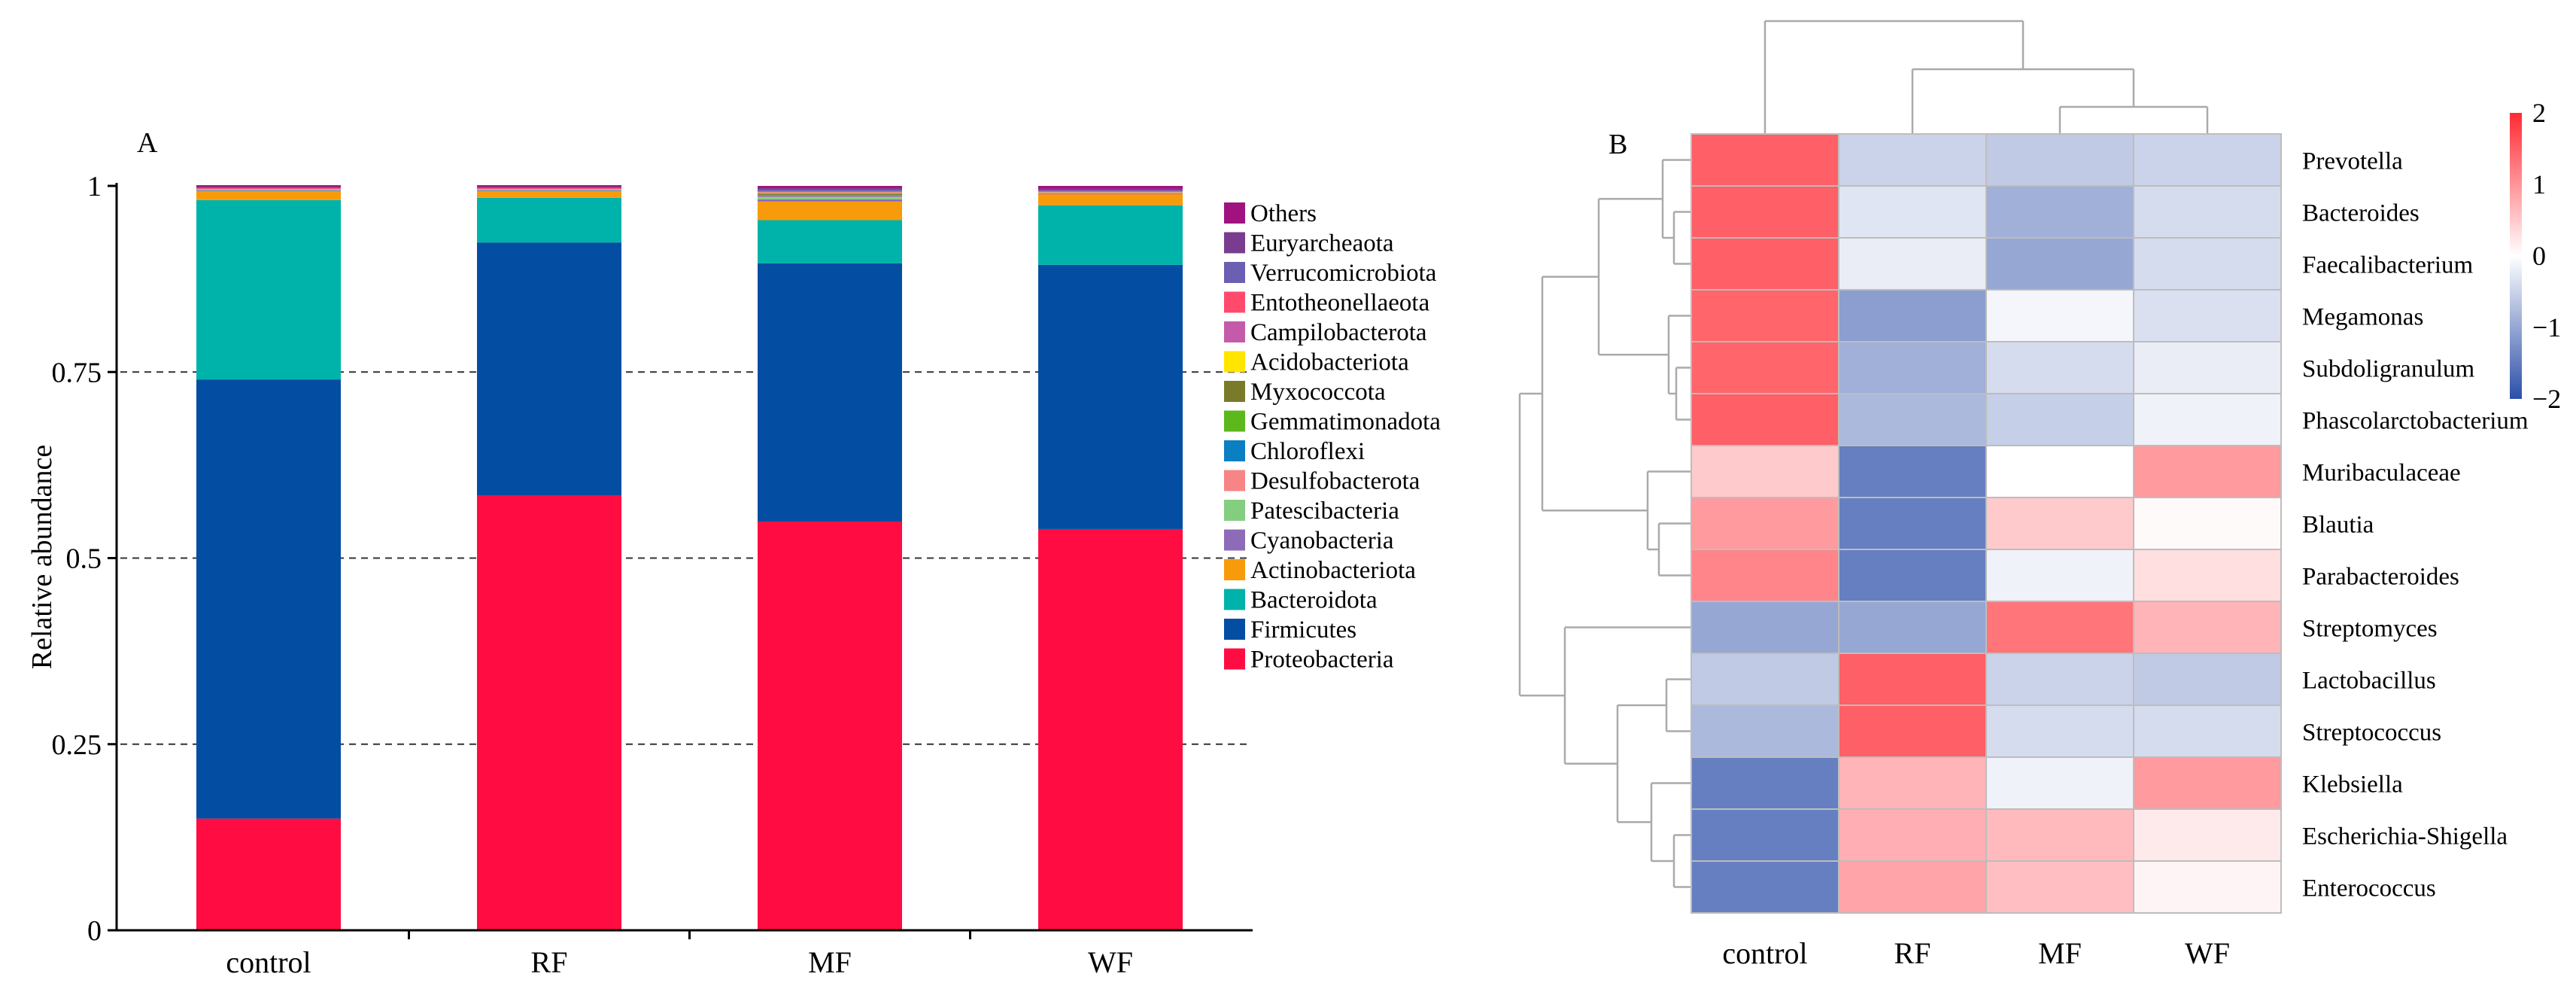 The width and height of the screenshot is (2576, 992). Describe the element at coordinates (1913, 680) in the screenshot. I see `heatmap-cell-lactobacillus-rf` at that location.